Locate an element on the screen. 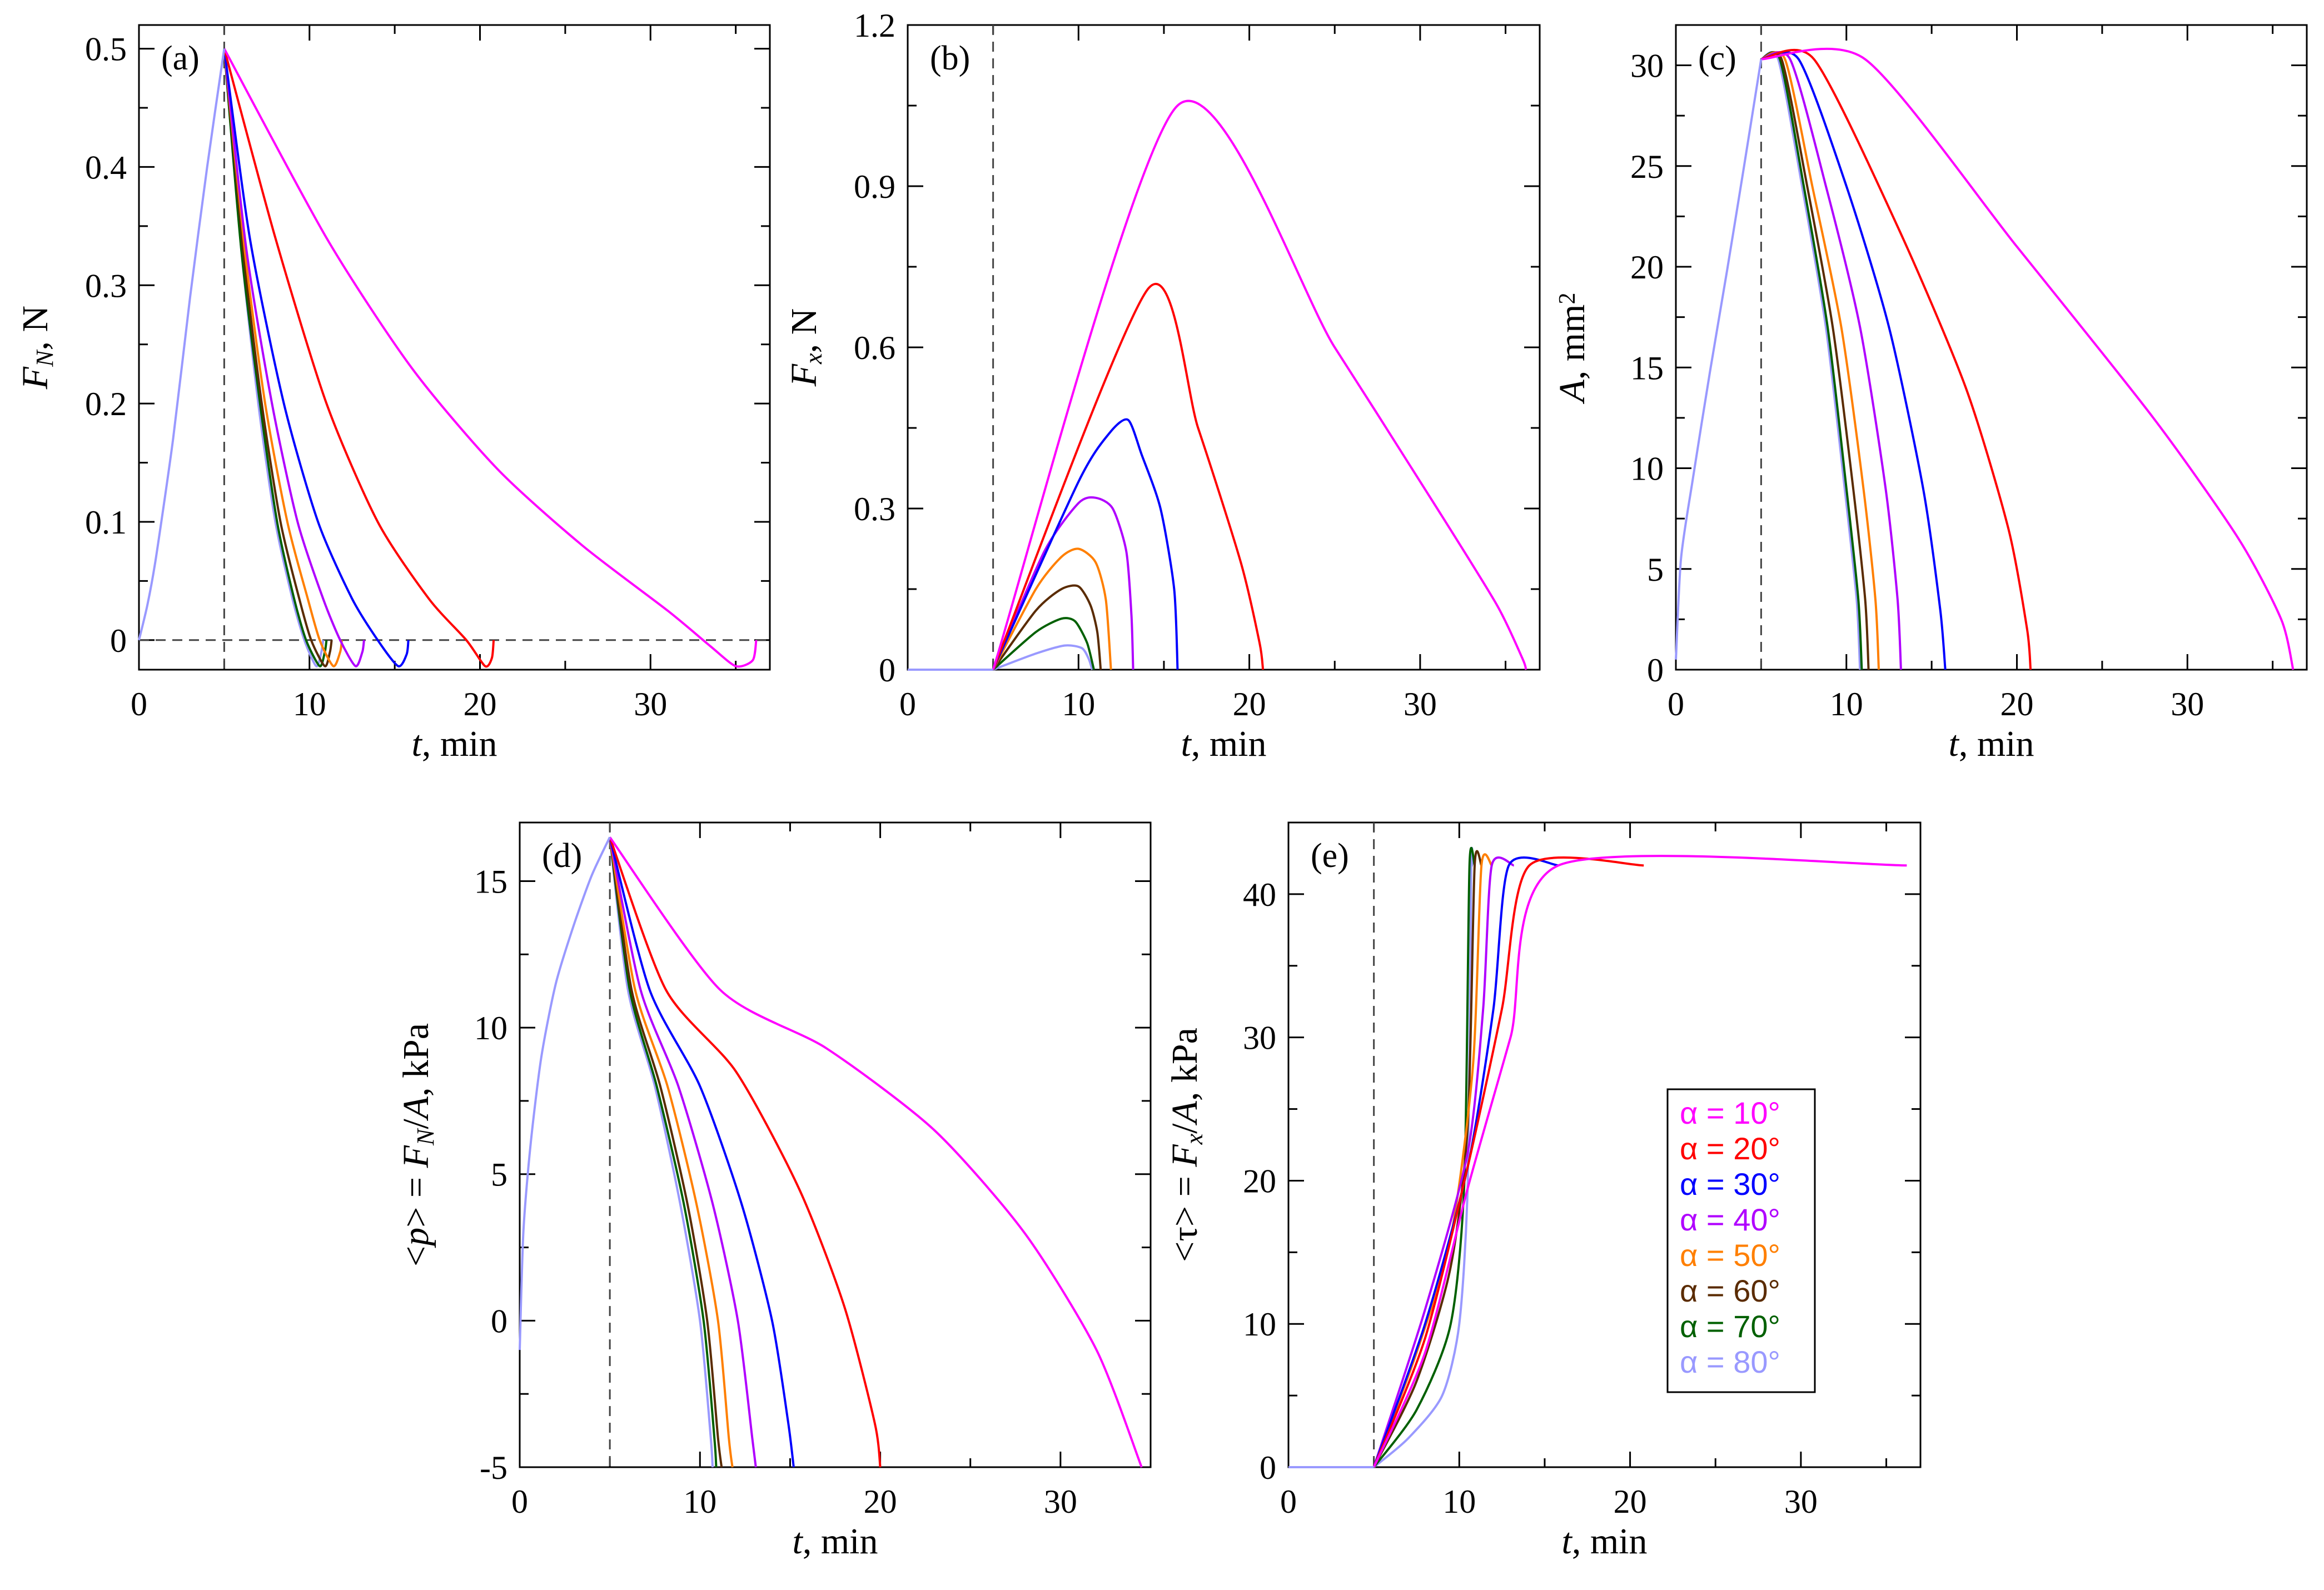 The image size is (2324, 1590). y-tick-label: 0.2 is located at coordinates (106, 404).